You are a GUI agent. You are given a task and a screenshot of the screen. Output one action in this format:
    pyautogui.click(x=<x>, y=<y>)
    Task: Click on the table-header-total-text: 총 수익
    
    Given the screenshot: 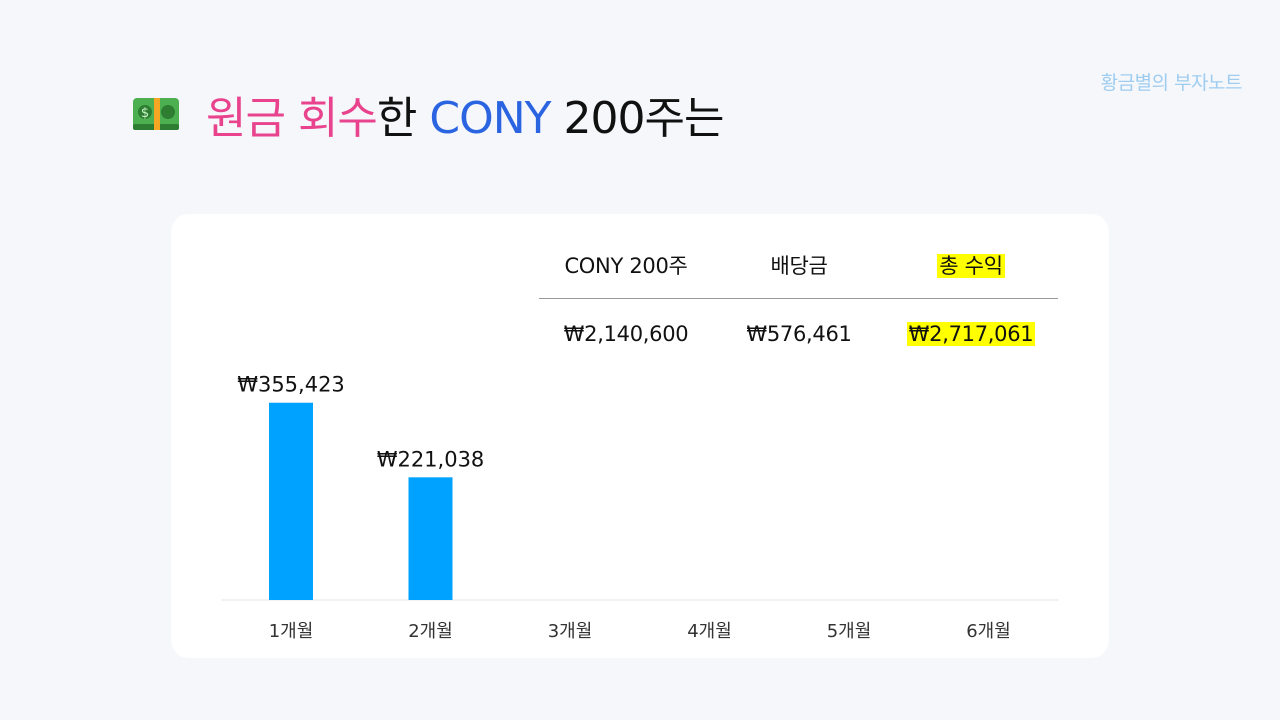 What is the action you would take?
    pyautogui.click(x=971, y=266)
    